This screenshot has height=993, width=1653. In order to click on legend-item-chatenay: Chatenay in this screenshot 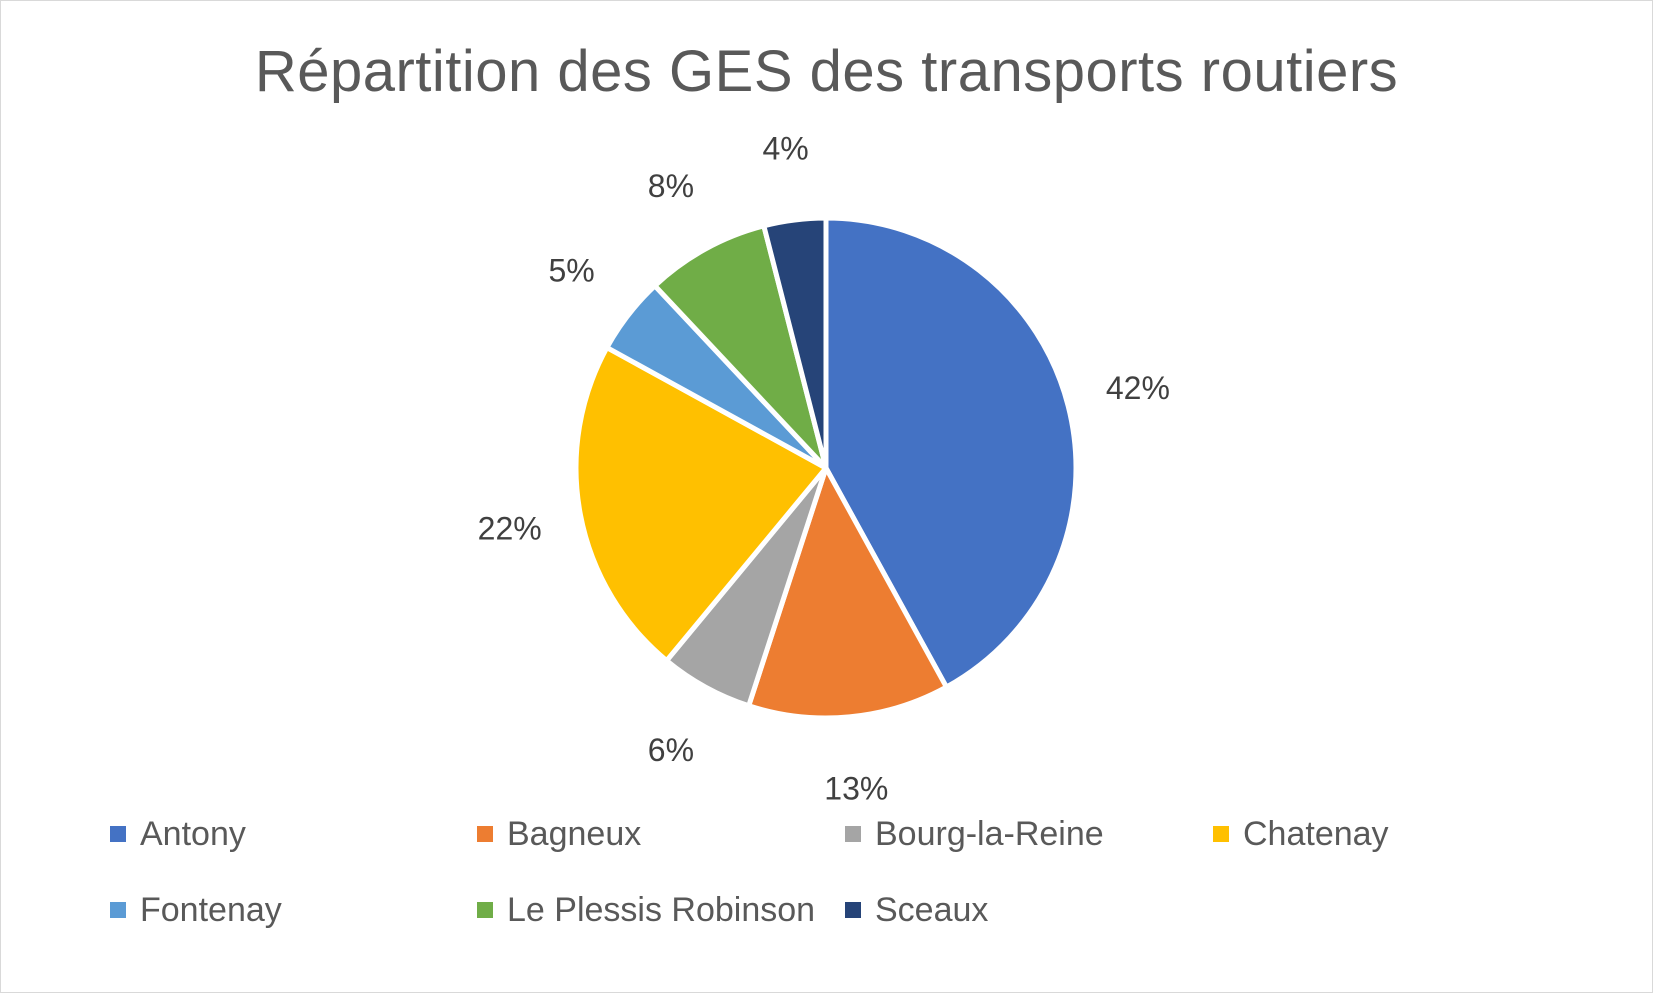, I will do `click(1301, 834)`.